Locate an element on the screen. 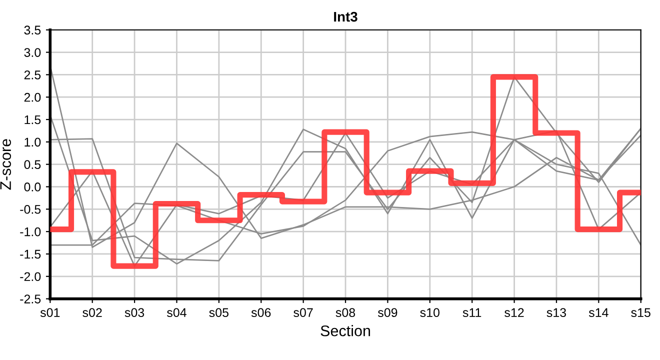 This screenshot has height=360, width=660. x-tick-label: s01 is located at coordinates (50, 313).